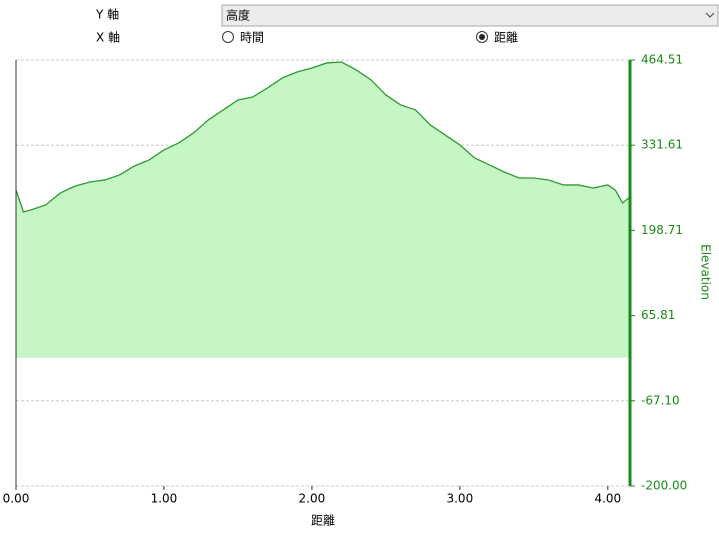  What do you see at coordinates (312, 499) in the screenshot?
I see `x-tick-label: 2.00` at bounding box center [312, 499].